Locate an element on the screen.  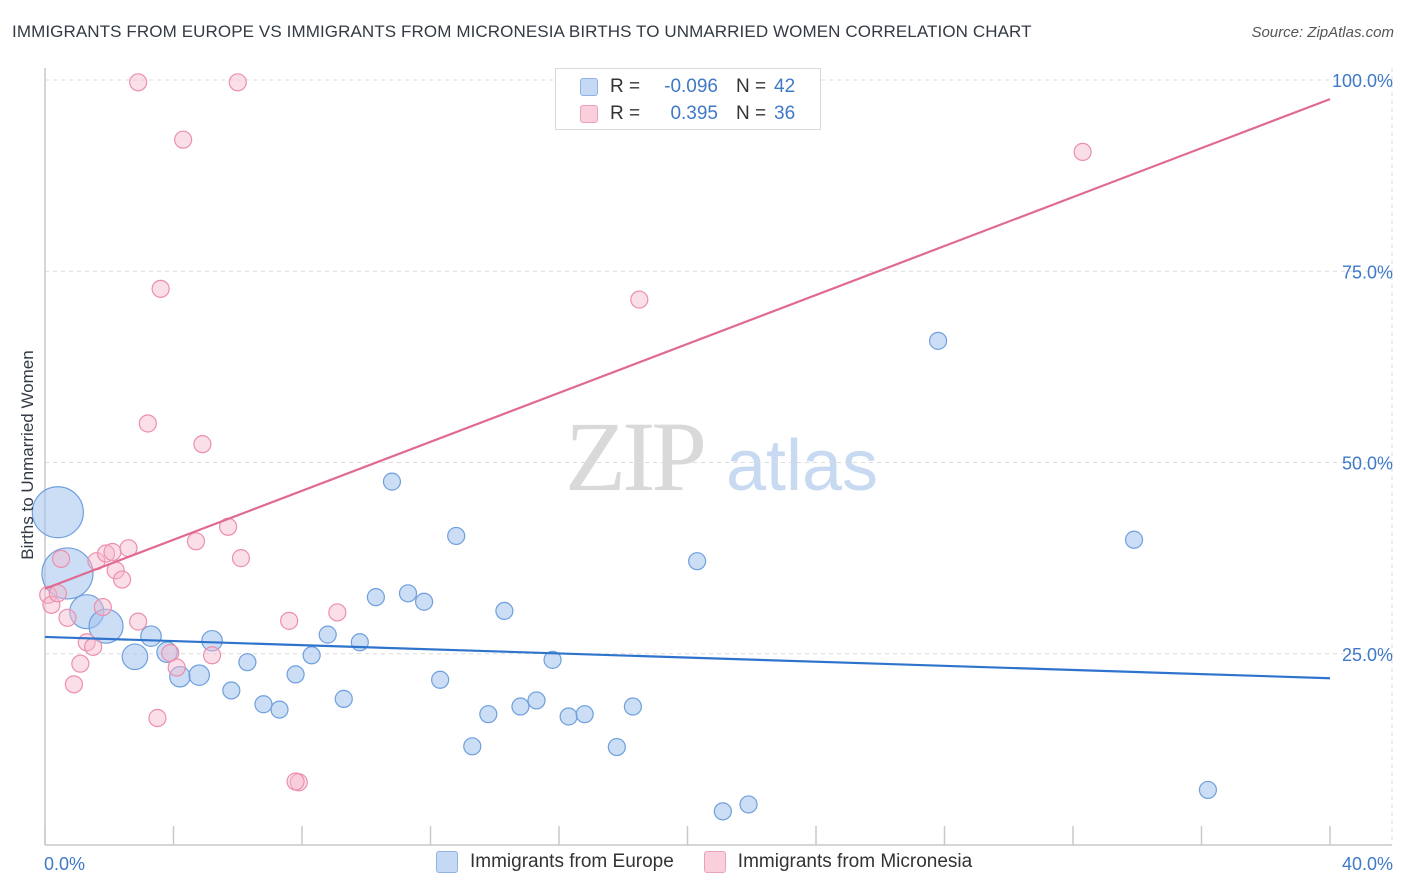
europe-trend-line is located at coordinates (687, 657).